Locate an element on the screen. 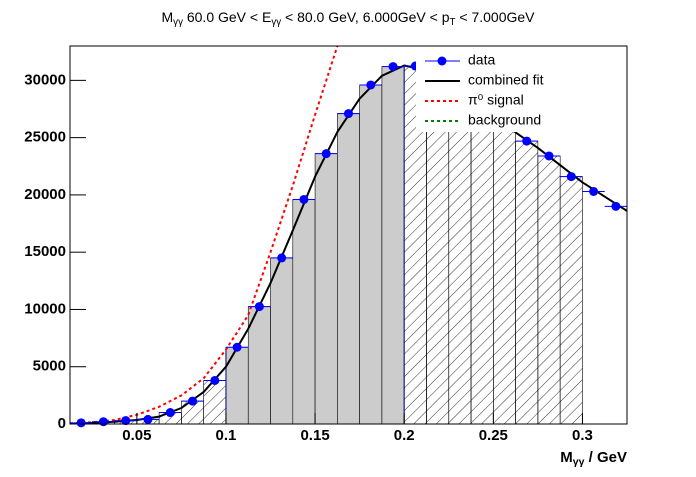  y-tick-label: 10000 is located at coordinates (45, 308).